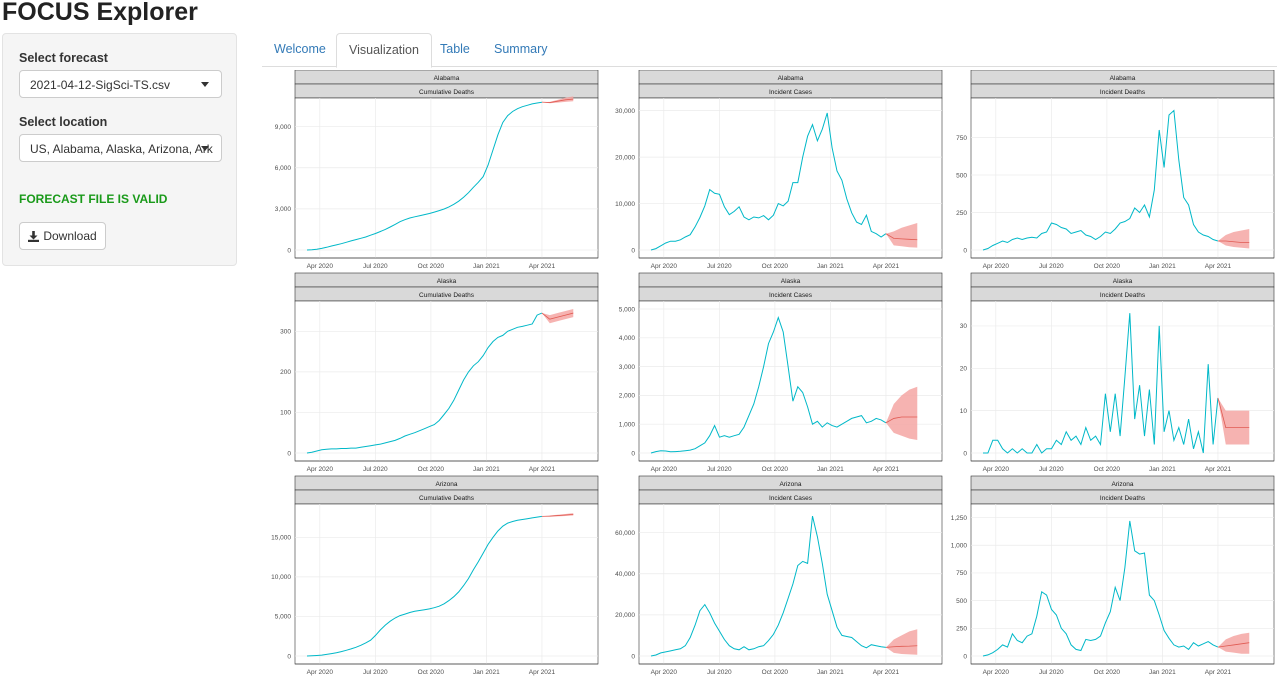 This screenshot has height=683, width=1280. Describe the element at coordinates (100, 13) in the screenshot. I see `app-title: FOCUS Explorer` at that location.